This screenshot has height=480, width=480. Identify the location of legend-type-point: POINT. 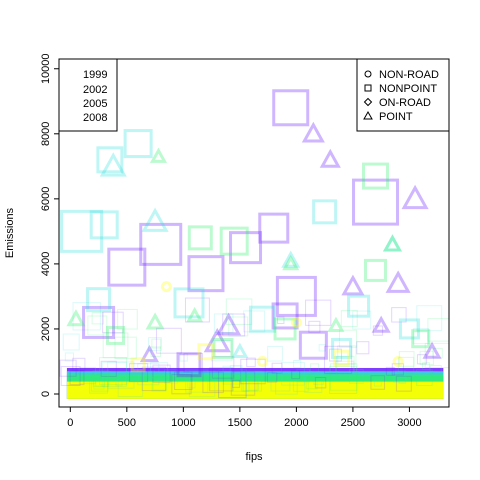
(396, 117).